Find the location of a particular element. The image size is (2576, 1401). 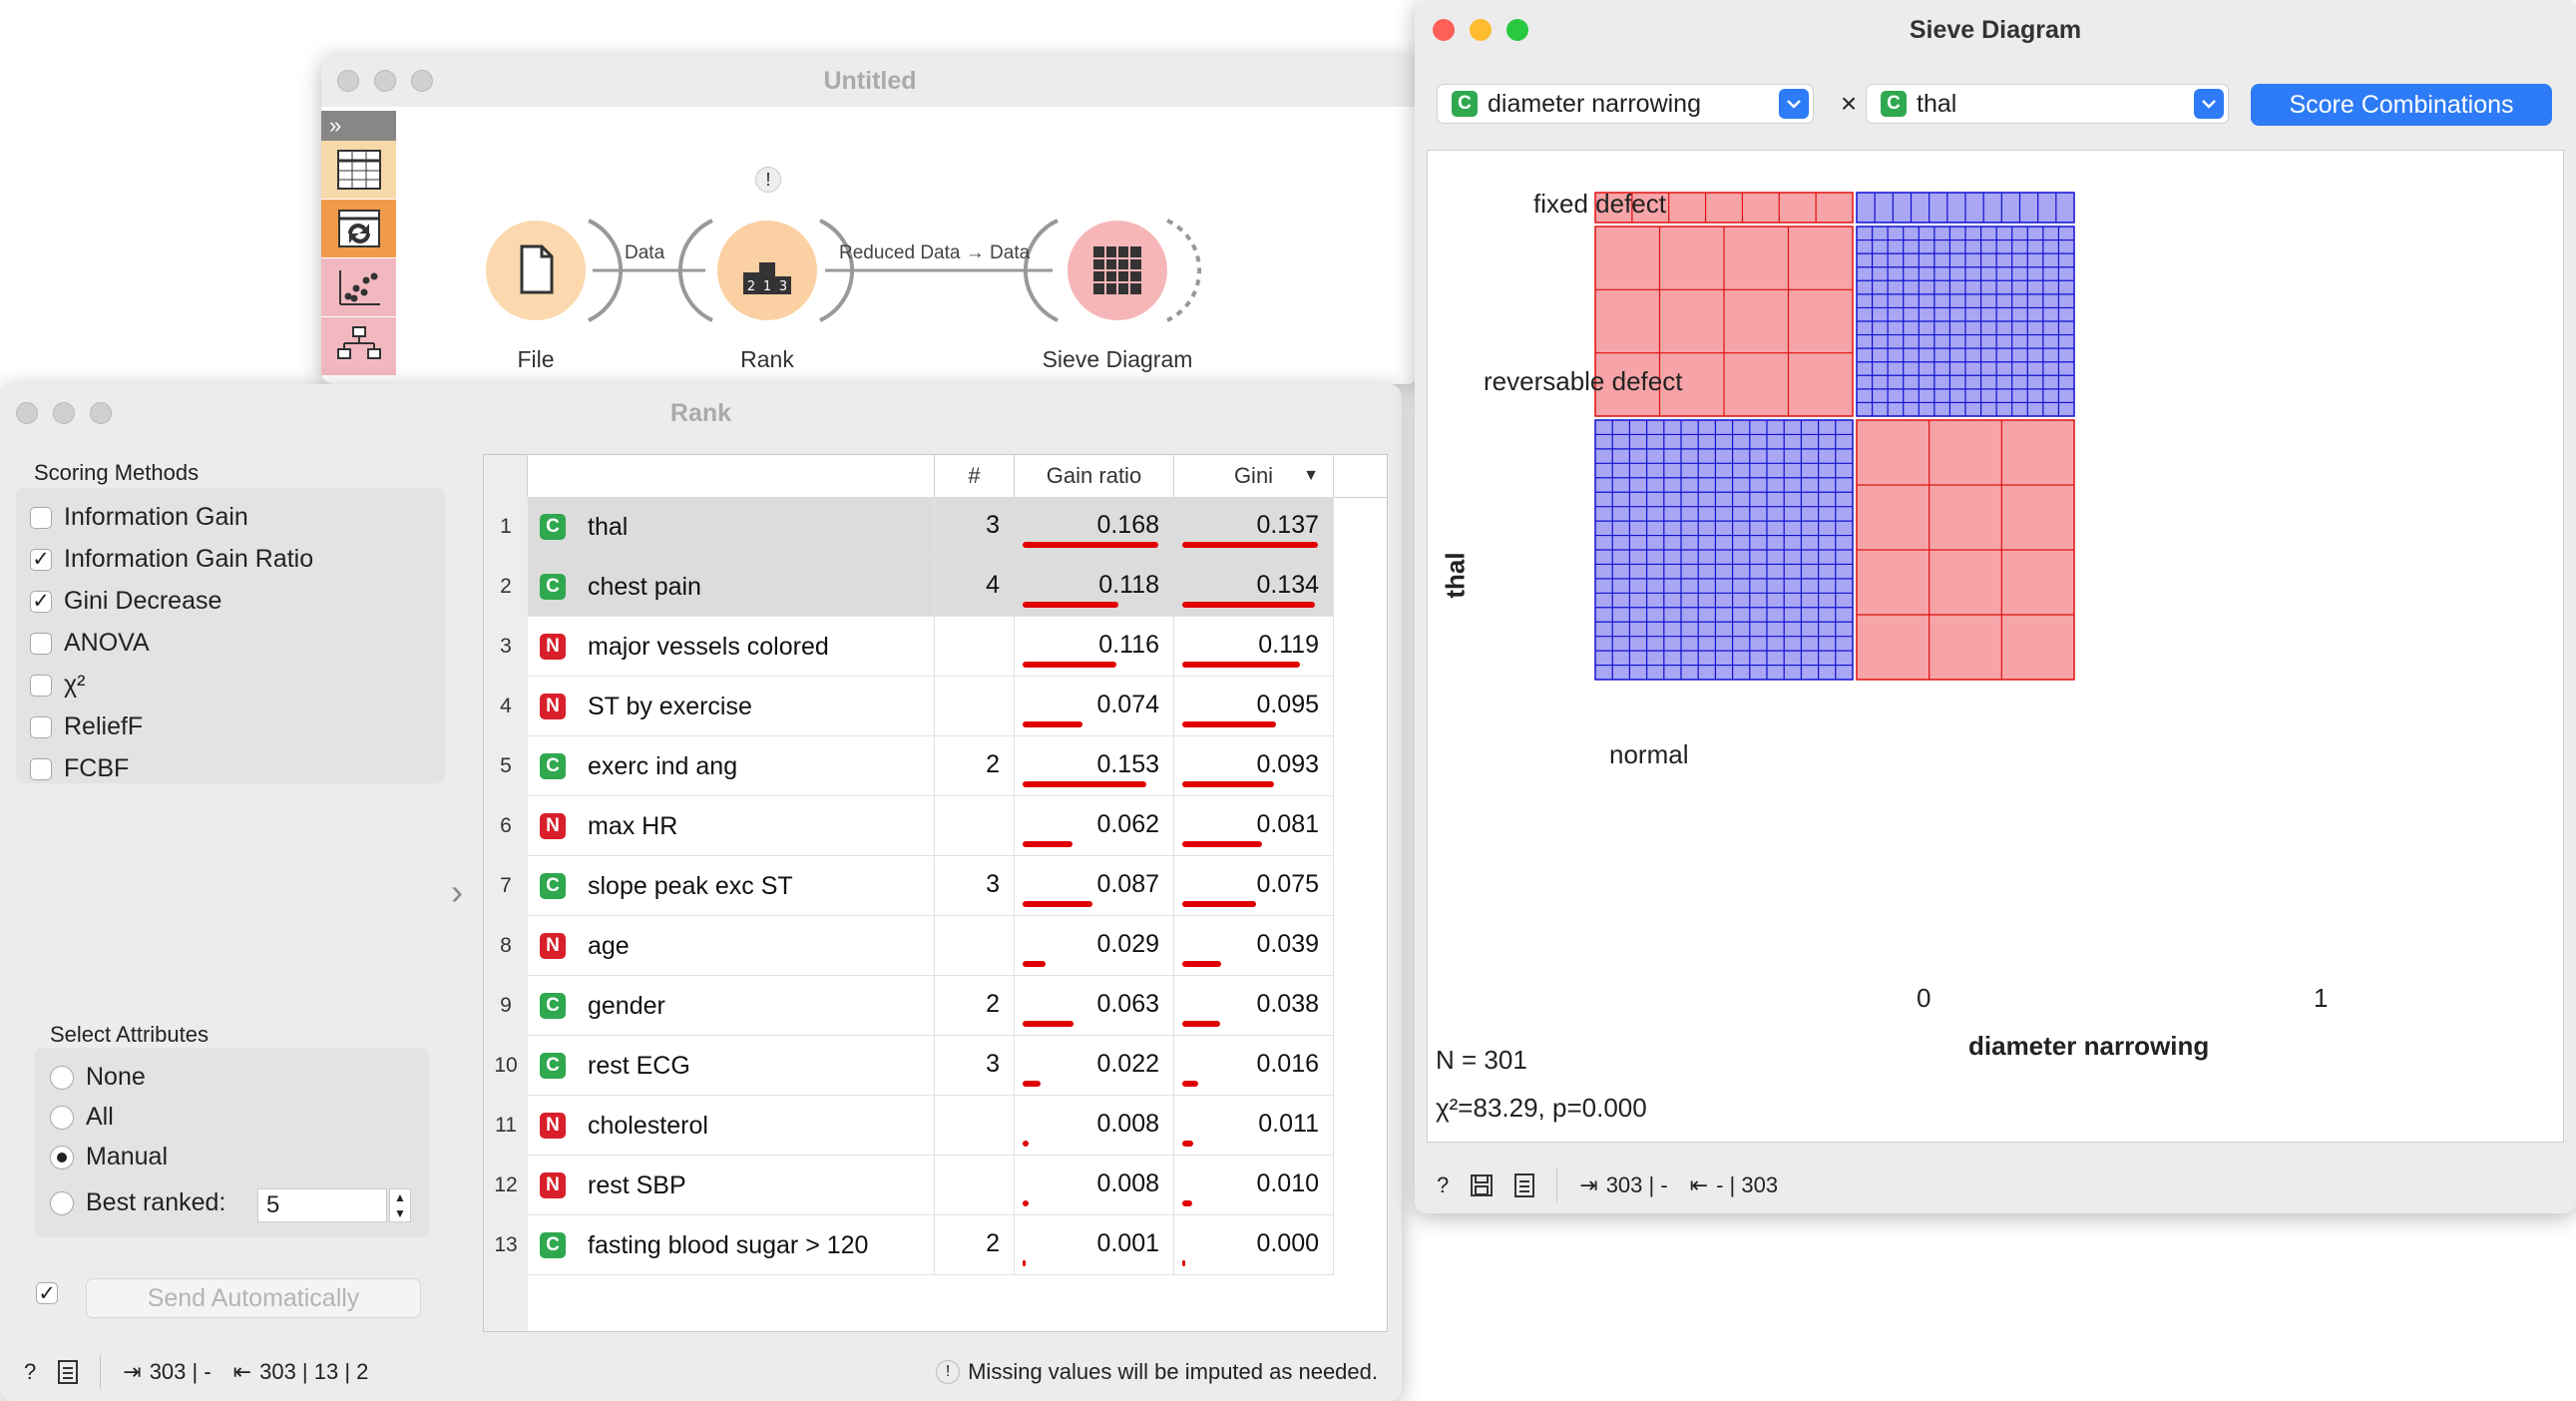

attribute-cell: N ST by exercise is located at coordinates (731, 706).